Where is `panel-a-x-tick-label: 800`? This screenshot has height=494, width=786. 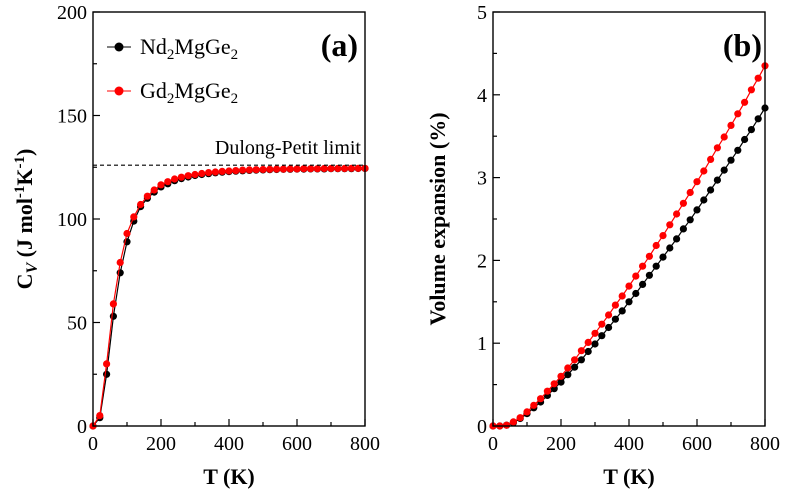 panel-a-x-tick-label: 800 is located at coordinates (365, 444).